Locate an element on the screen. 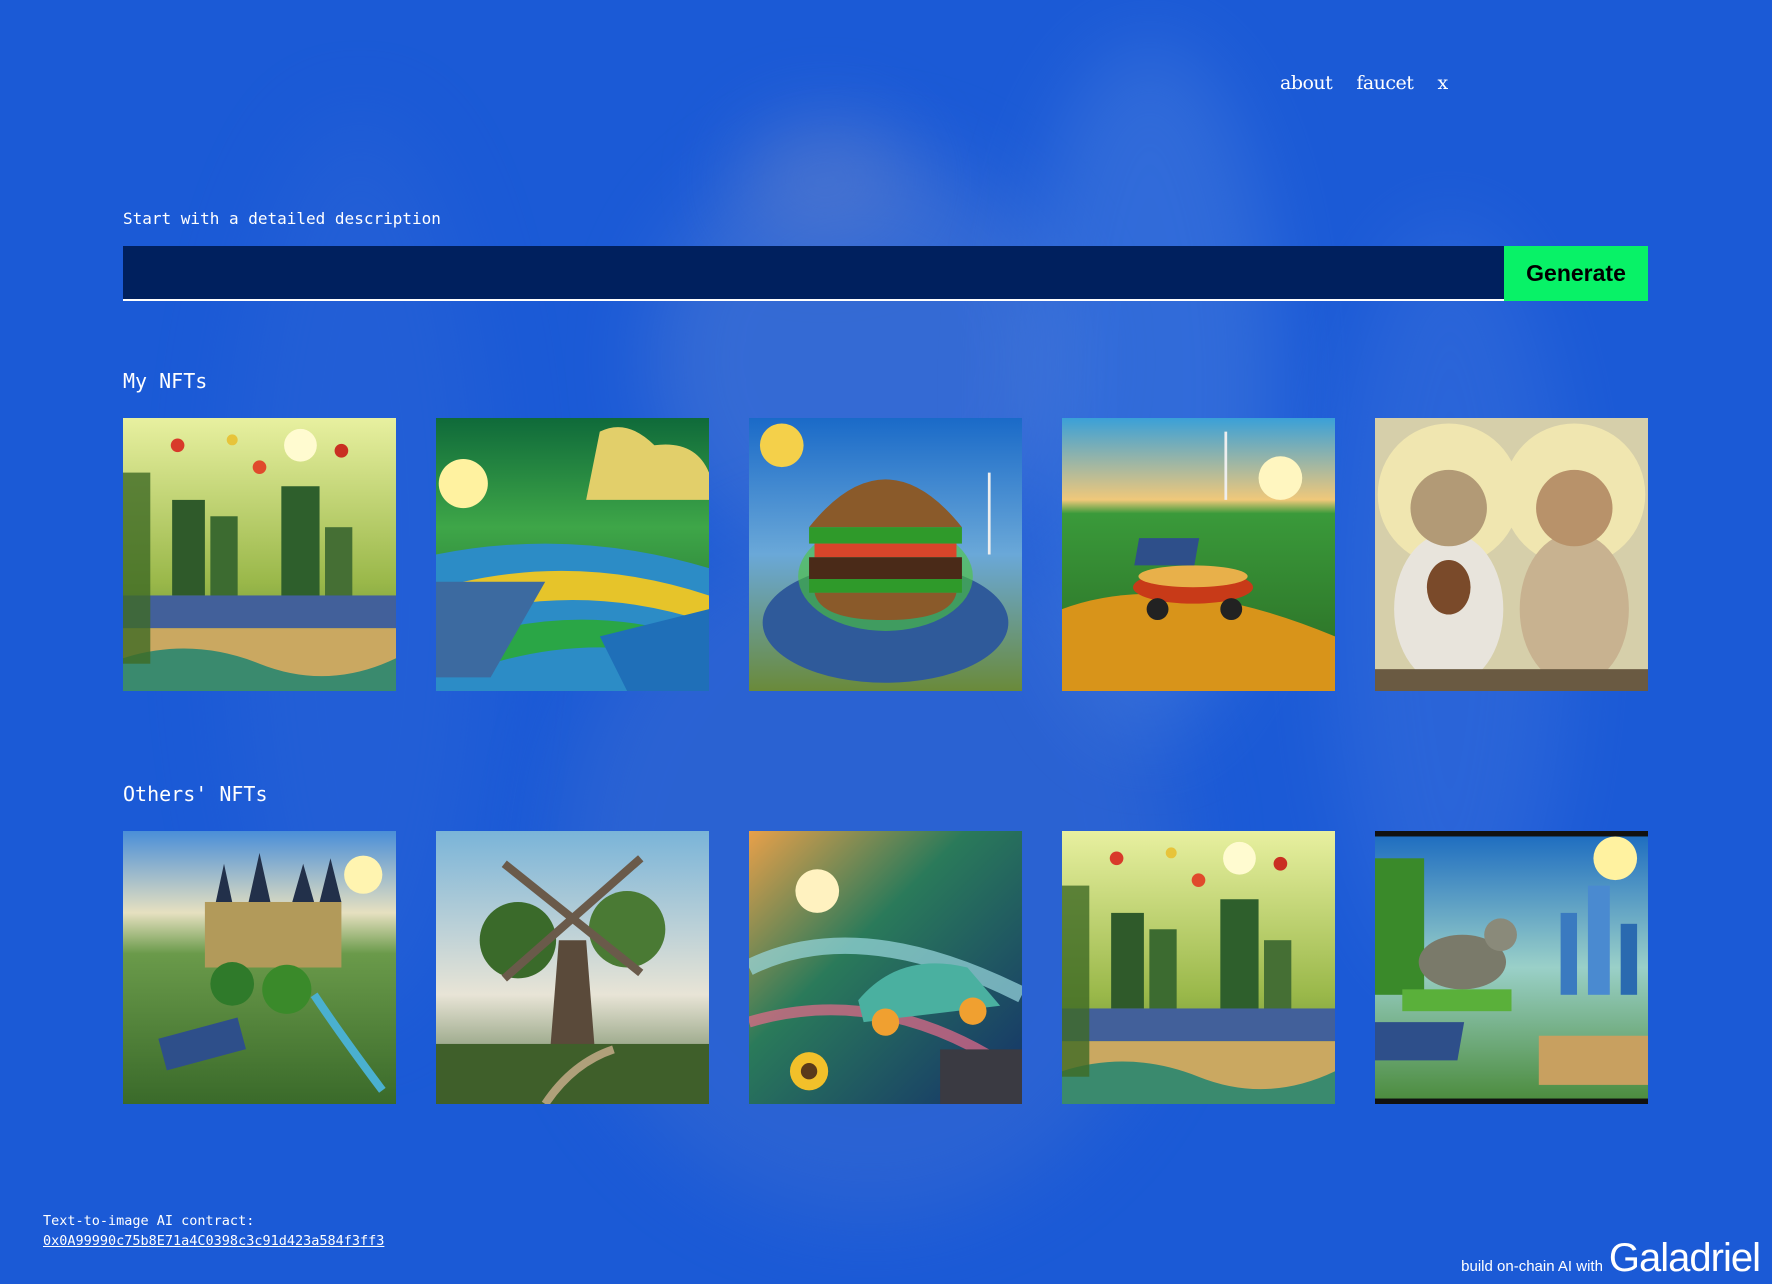 This screenshot has width=1772, height=1284. prompt-row: Generate is located at coordinates (885, 273).